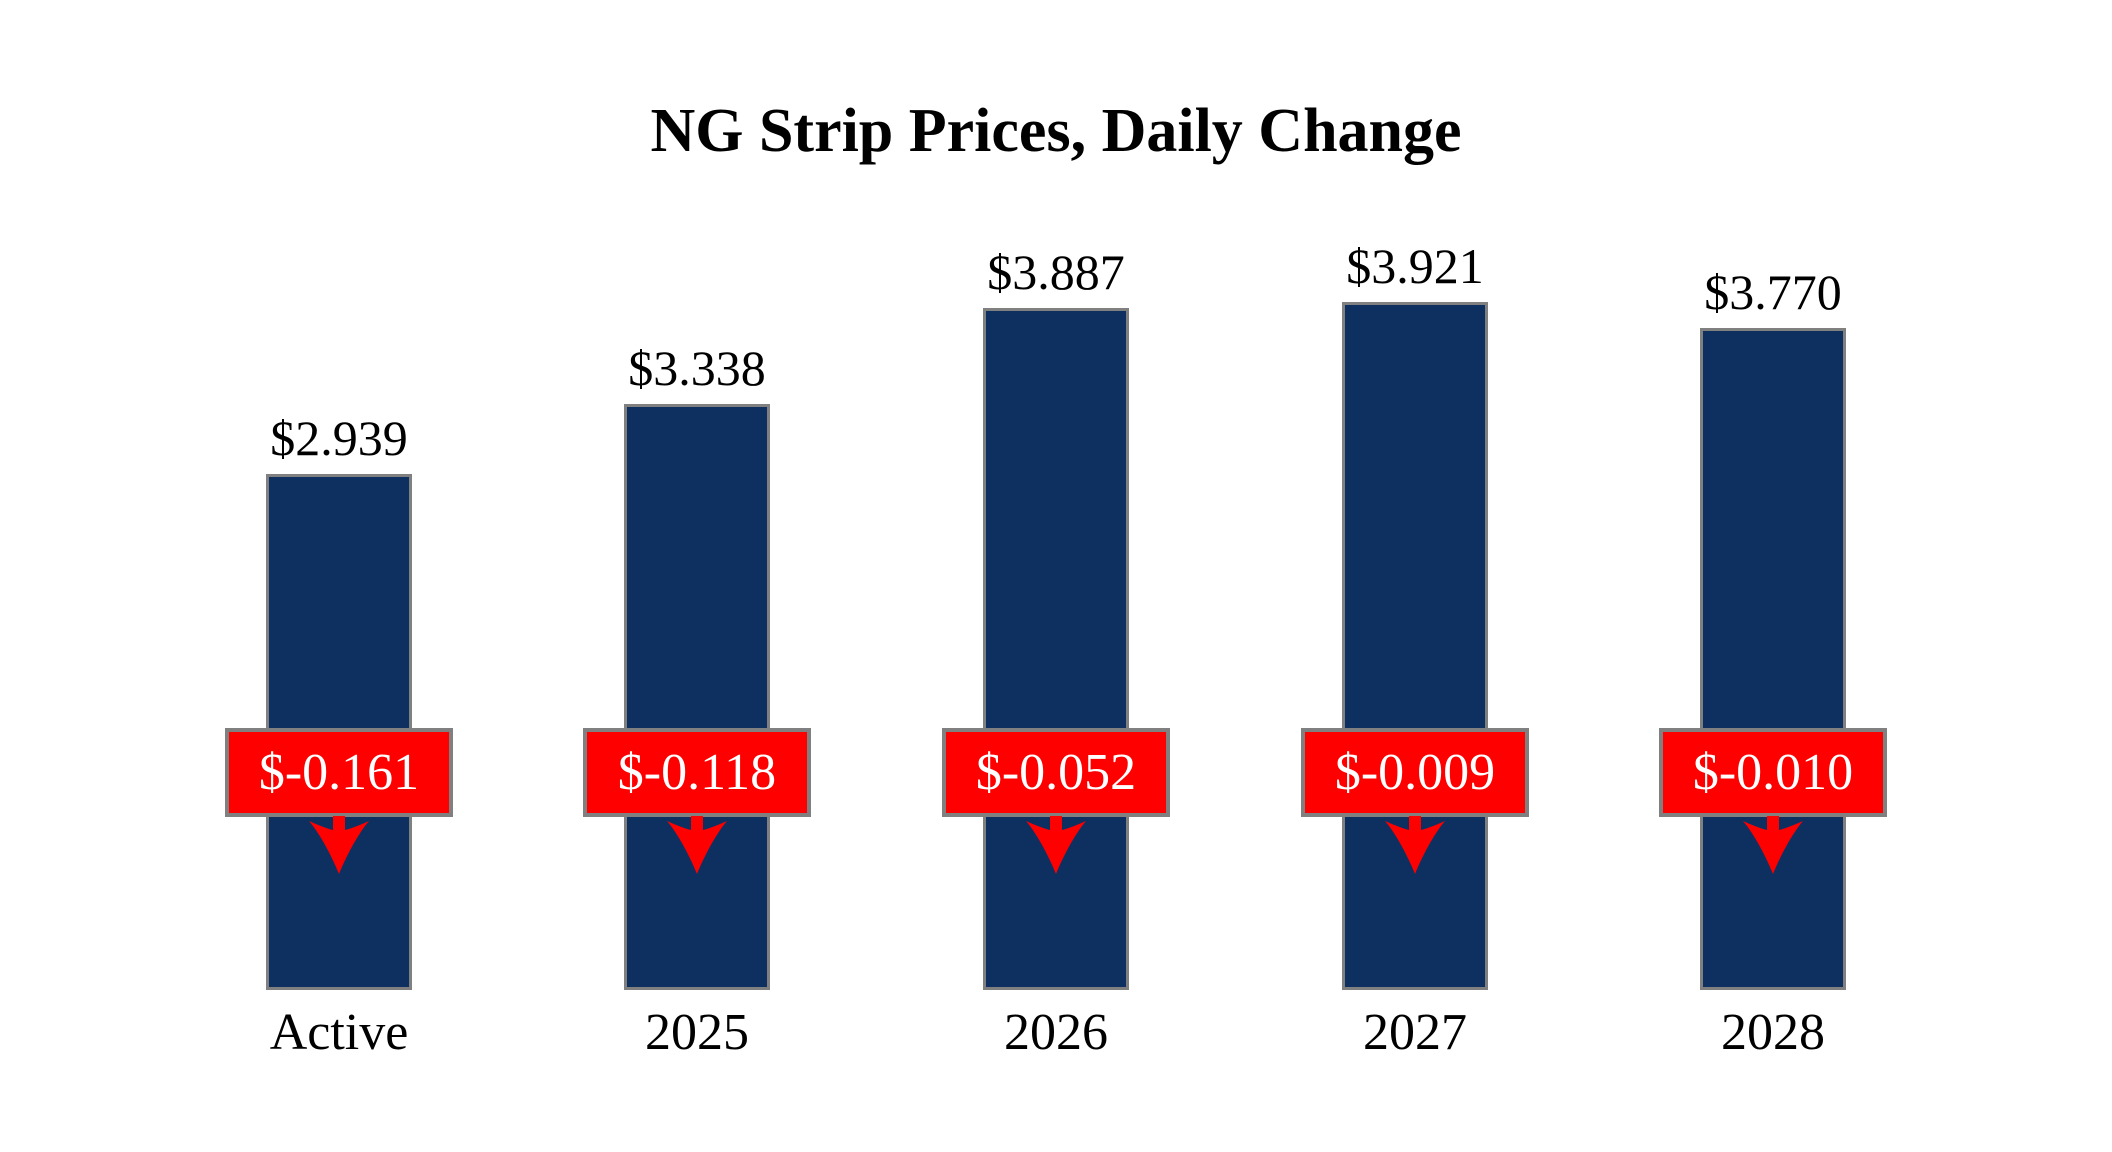 Image resolution: width=2112 pixels, height=1152 pixels. I want to click on daily-change-value: $-0.161, so click(339, 772).